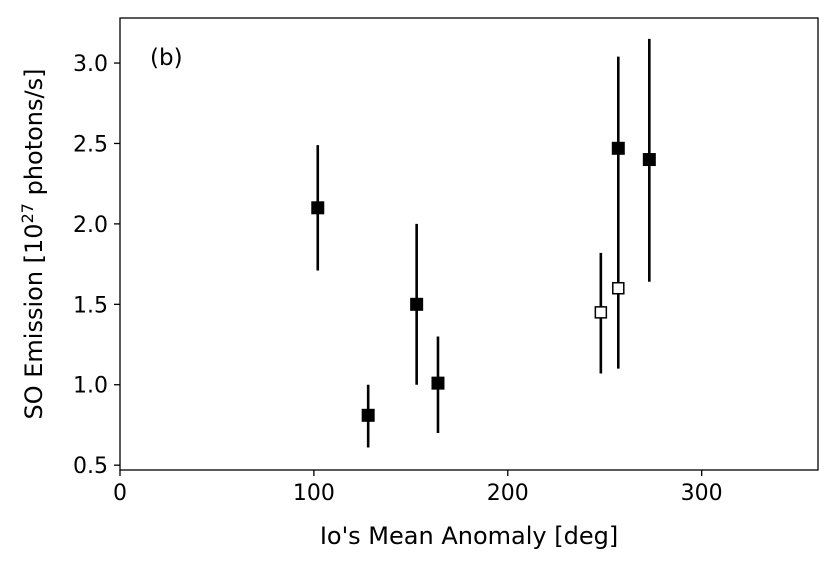 The width and height of the screenshot is (836, 565). What do you see at coordinates (120, 493) in the screenshot?
I see `x-tick-label: 0` at bounding box center [120, 493].